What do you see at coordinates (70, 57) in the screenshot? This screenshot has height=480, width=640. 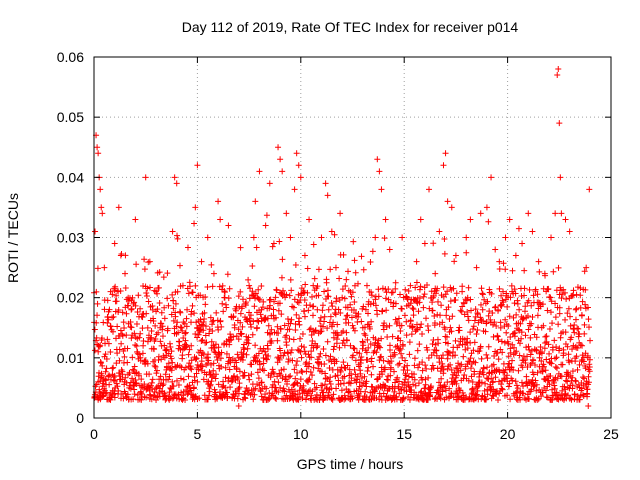 I see `y-tick-label: 0.06` at bounding box center [70, 57].